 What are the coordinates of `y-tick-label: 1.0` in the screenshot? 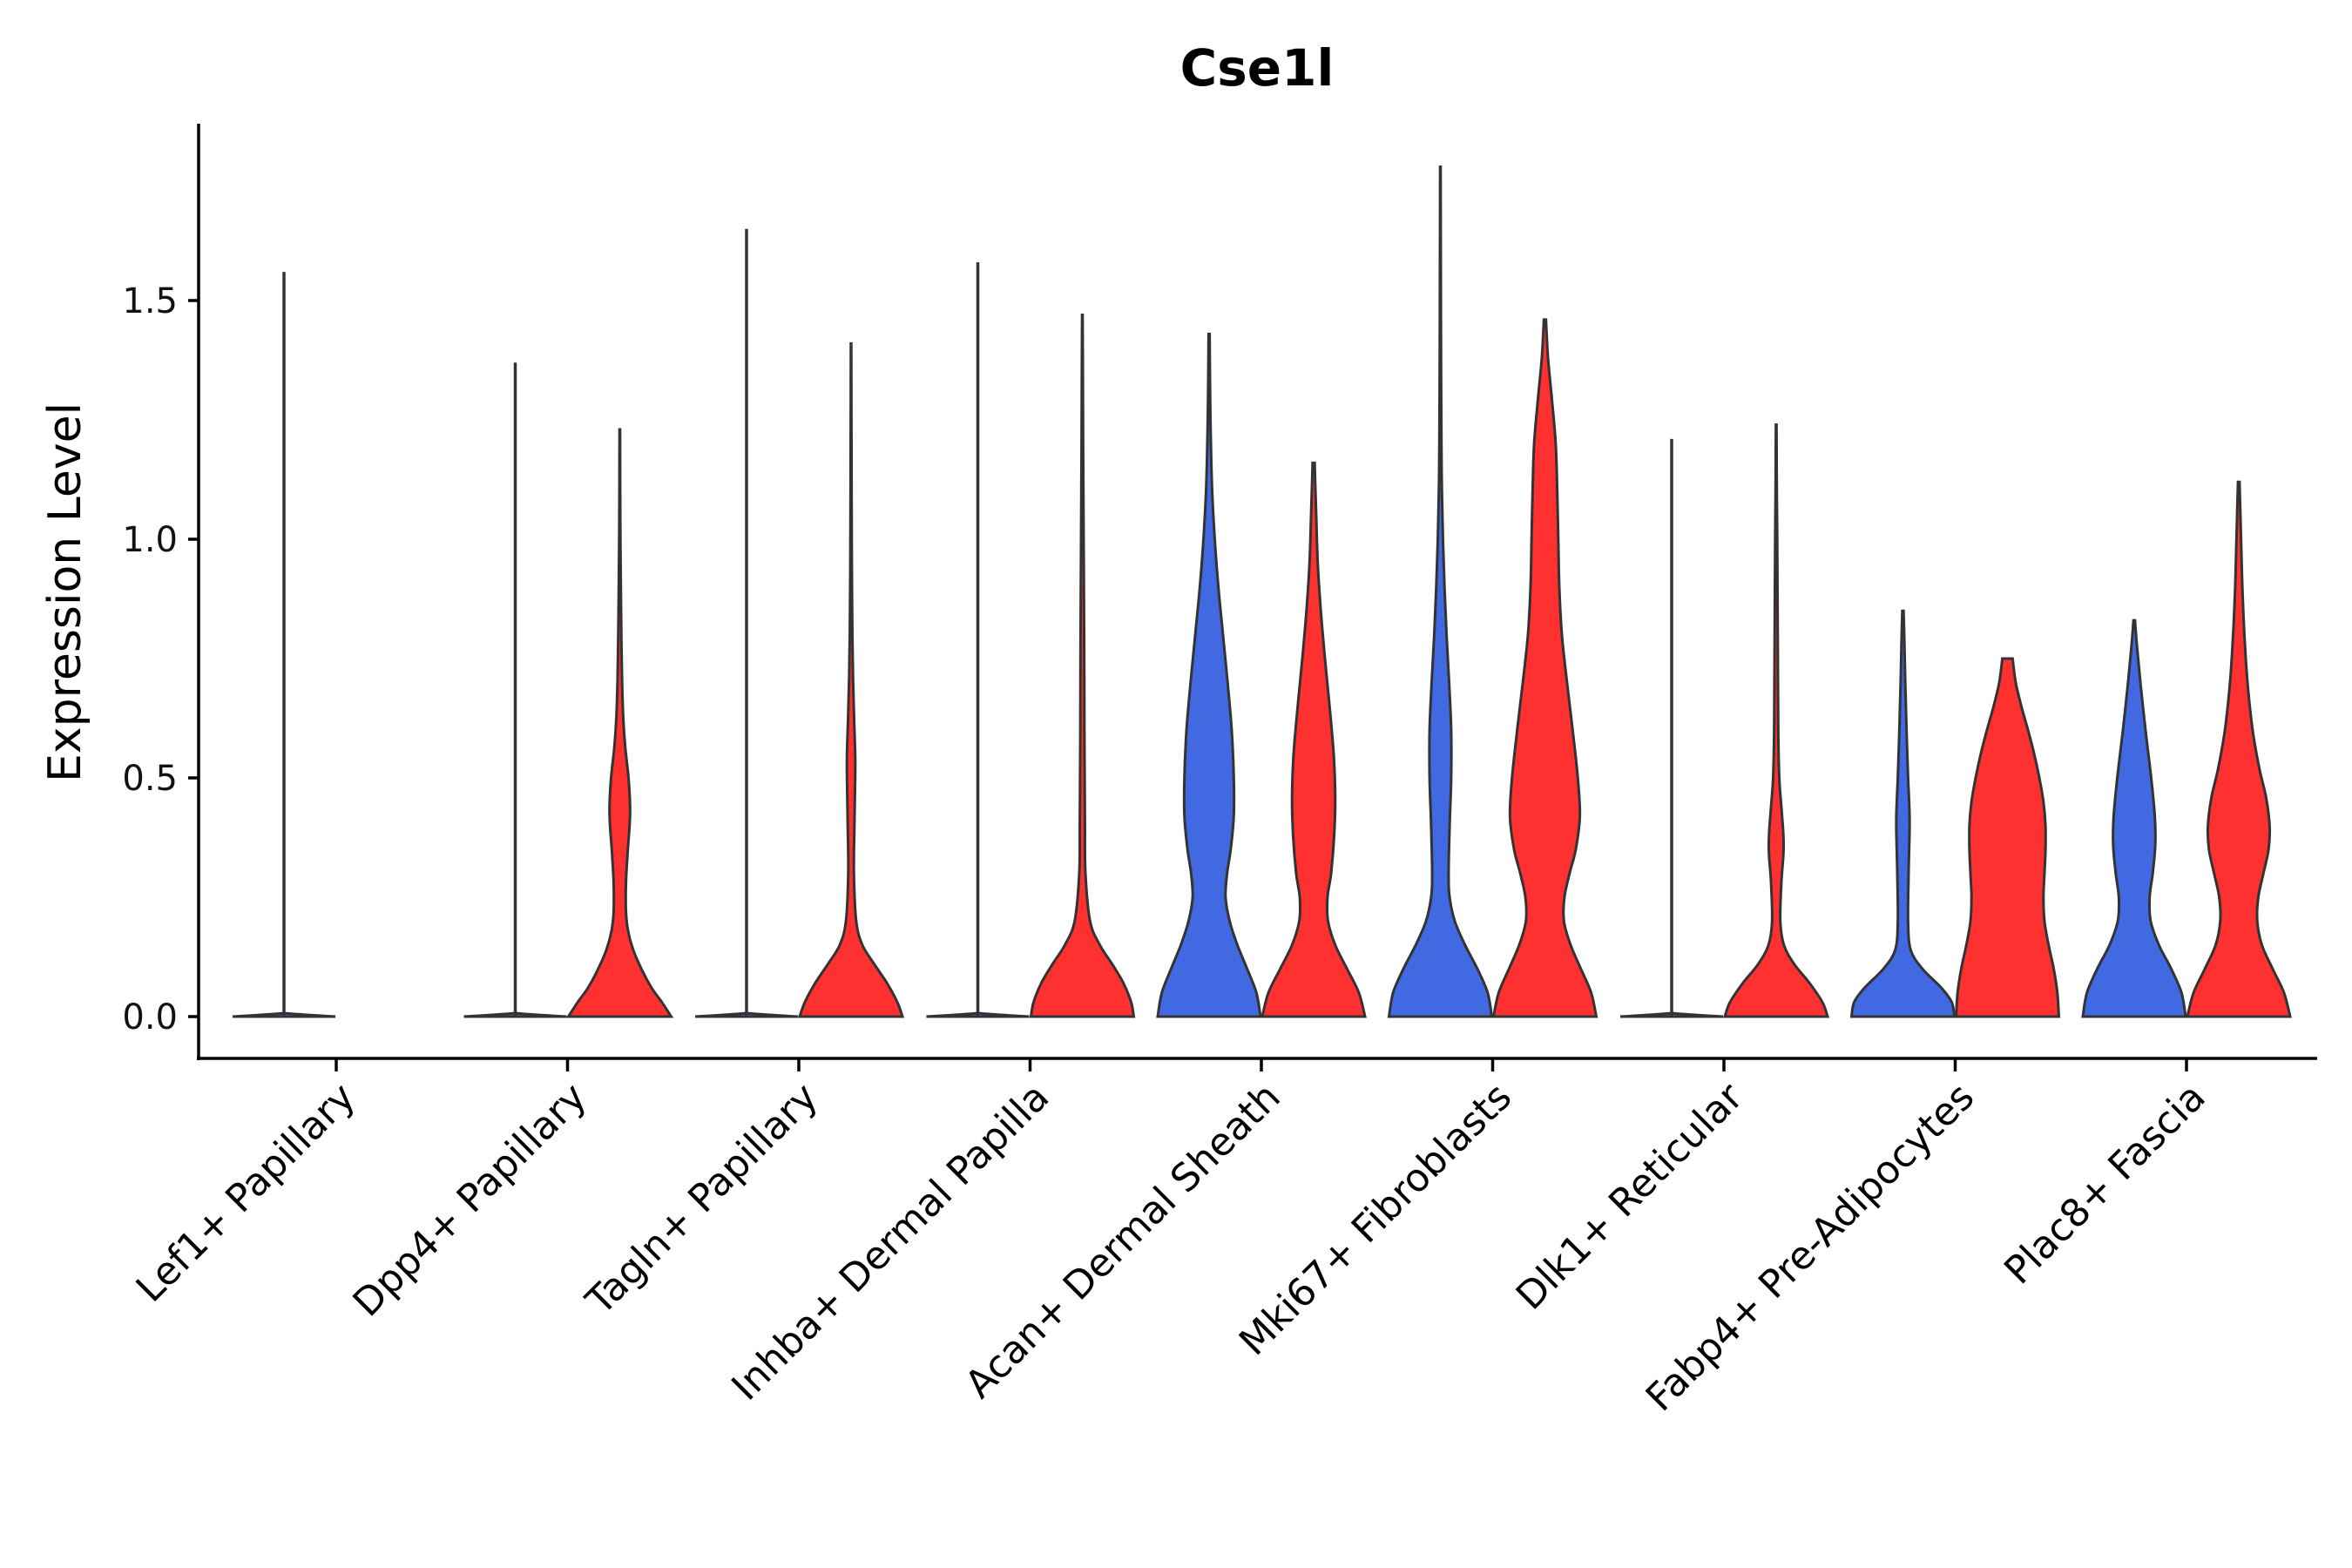 It's located at (150, 540).